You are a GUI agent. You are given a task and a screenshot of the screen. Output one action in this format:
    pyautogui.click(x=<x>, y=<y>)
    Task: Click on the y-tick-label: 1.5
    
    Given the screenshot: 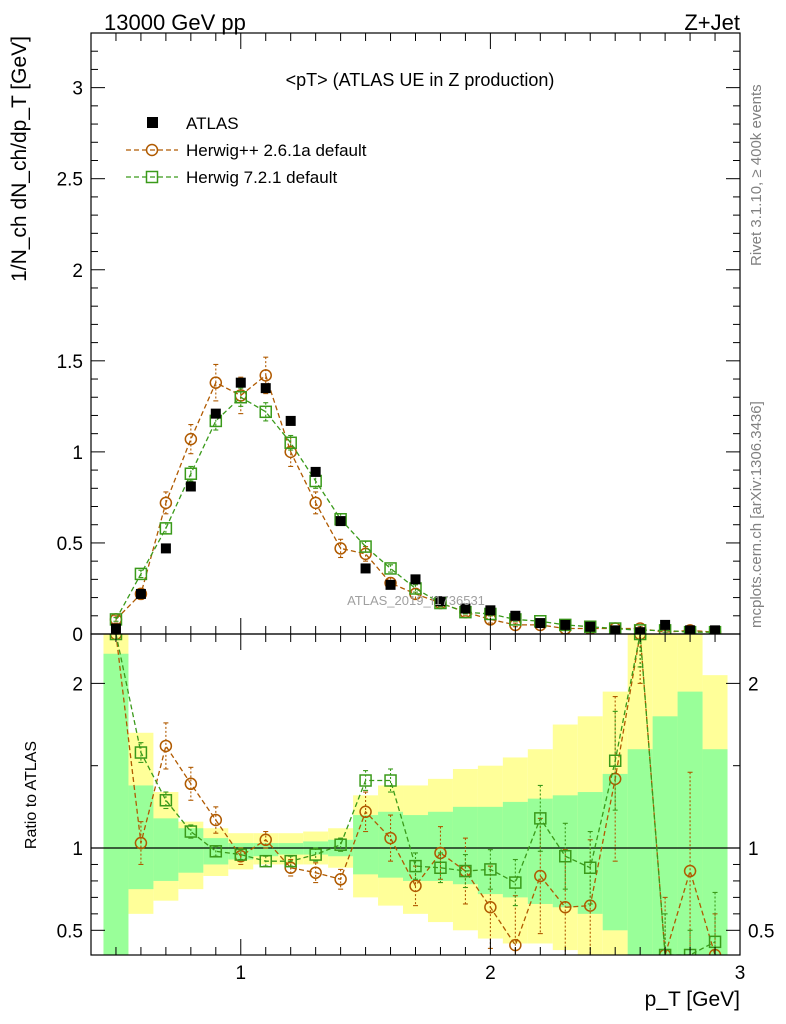 What is the action you would take?
    pyautogui.click(x=70, y=362)
    